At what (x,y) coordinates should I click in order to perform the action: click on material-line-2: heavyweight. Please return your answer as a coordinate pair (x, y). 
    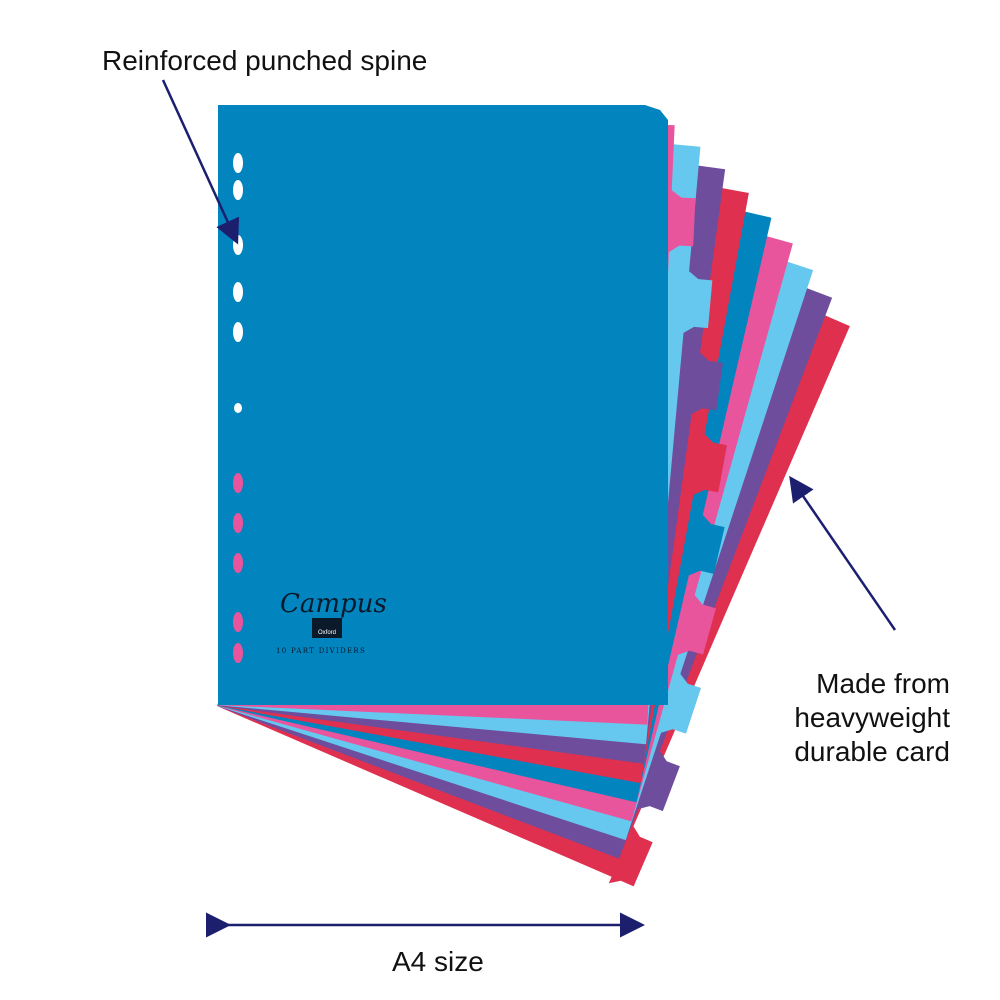
    Looking at the image, I should click on (872, 717).